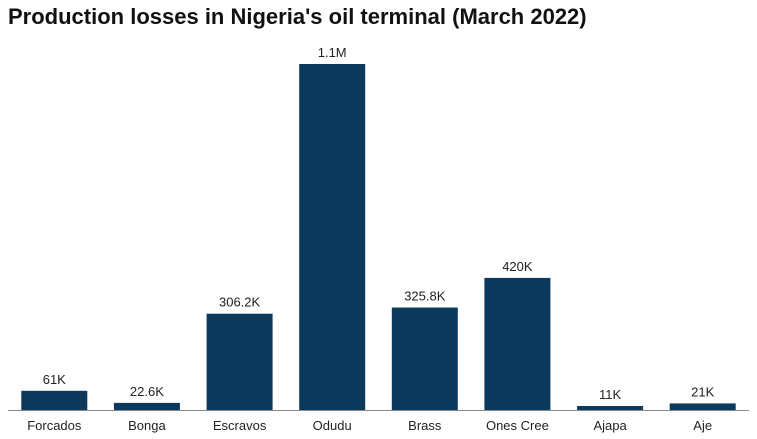  Describe the element at coordinates (147, 391) in the screenshot. I see `value-label-bonga: 22.6K` at that location.